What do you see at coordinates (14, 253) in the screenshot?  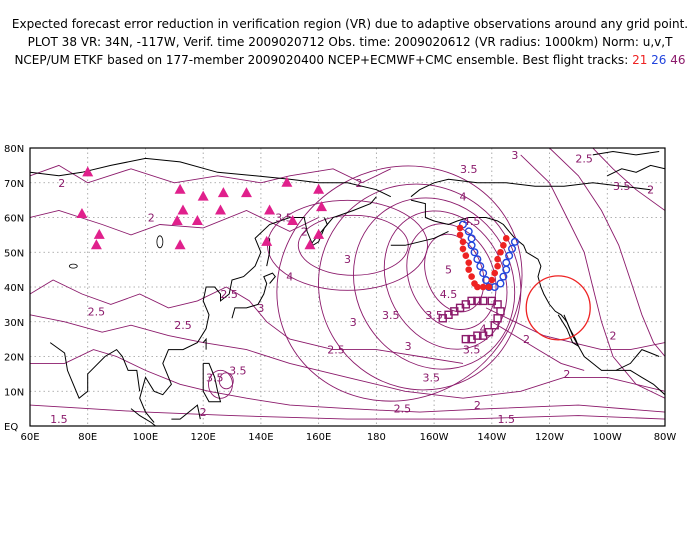 I see `lat-tick-label: 50N` at bounding box center [14, 253].